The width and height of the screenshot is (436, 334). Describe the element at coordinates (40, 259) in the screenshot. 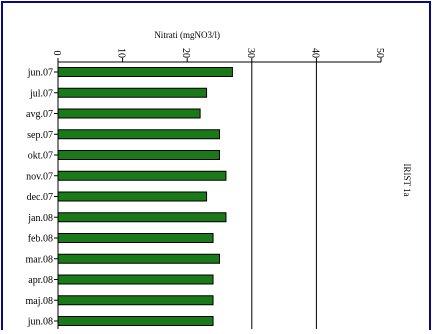

I see `y-tick-label-mar.08: mar.08` at that location.